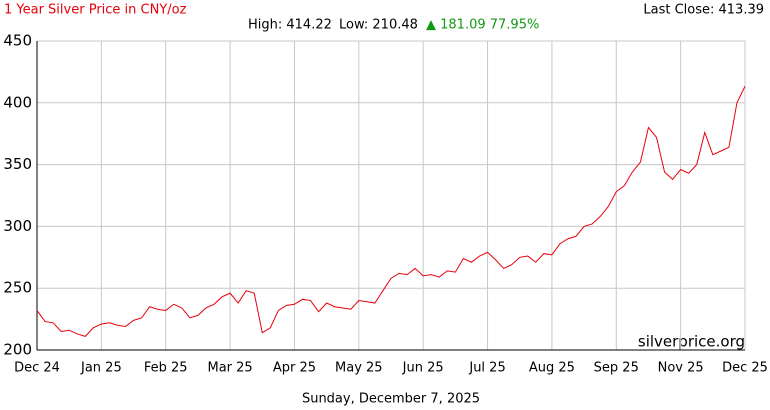 The width and height of the screenshot is (770, 410). Describe the element at coordinates (17, 226) in the screenshot. I see `y-tick-label: 300` at that location.